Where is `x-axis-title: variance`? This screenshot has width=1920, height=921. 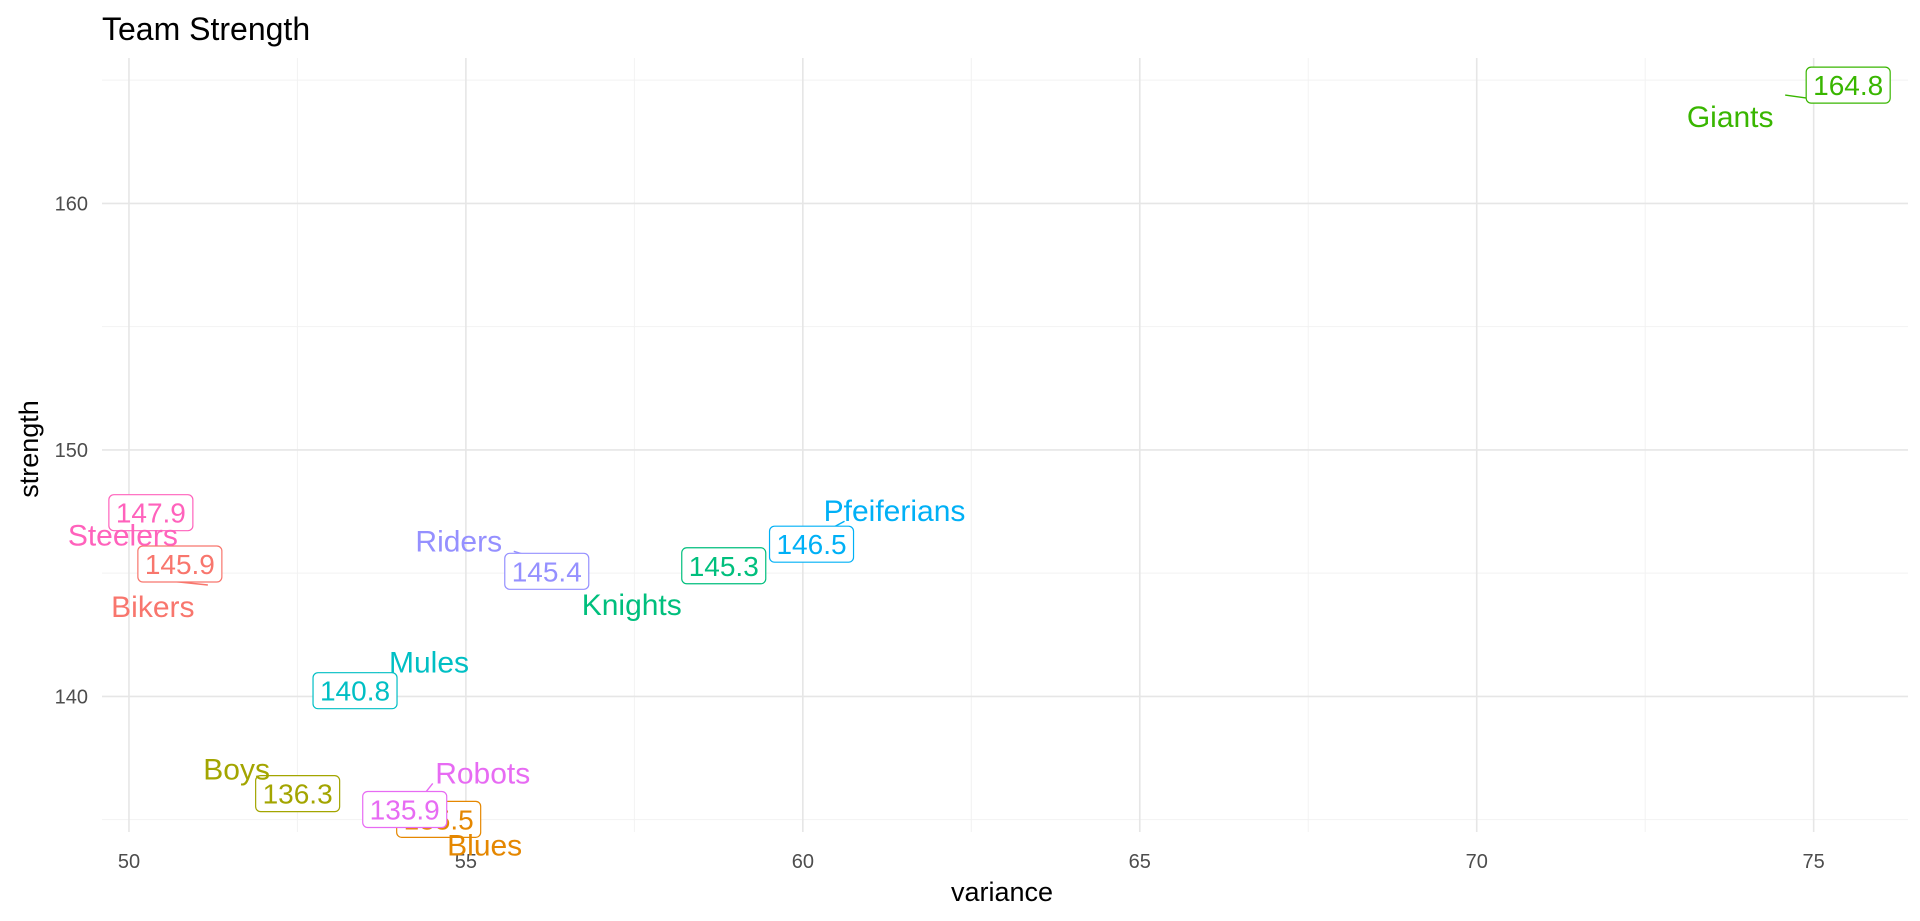
x-axis-title: variance is located at coordinates (1002, 892).